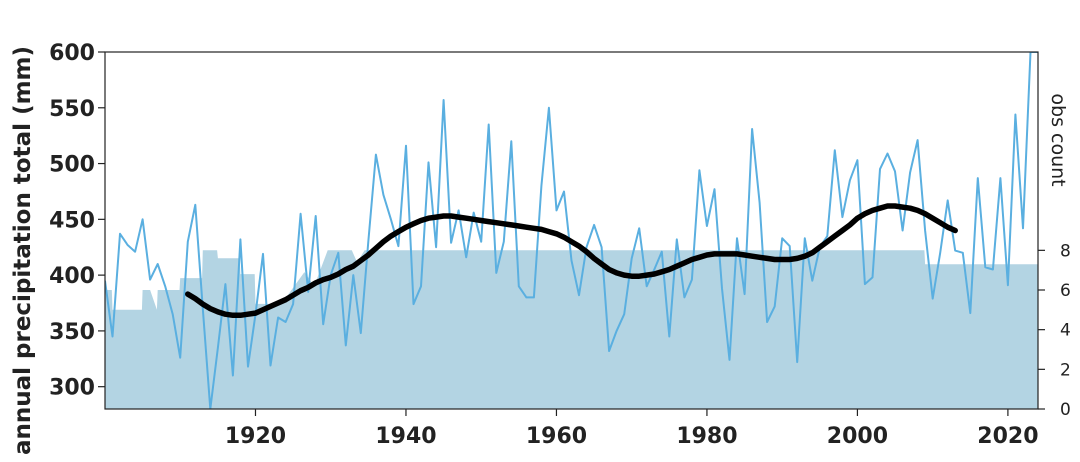  Describe the element at coordinates (72, 53) in the screenshot. I see `y-tick-label: 600` at that location.